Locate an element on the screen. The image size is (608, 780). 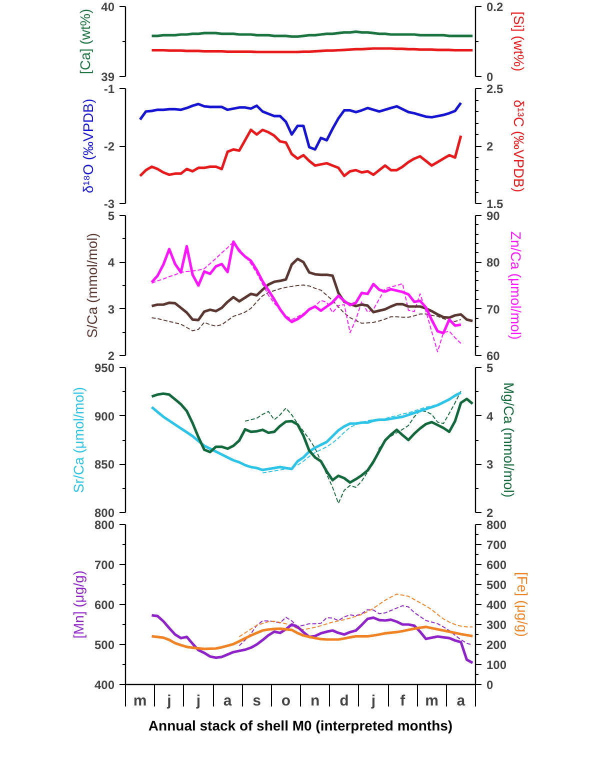
y-axis-title: δ¹⁸O (‰VPDB) is located at coordinates (88, 146).